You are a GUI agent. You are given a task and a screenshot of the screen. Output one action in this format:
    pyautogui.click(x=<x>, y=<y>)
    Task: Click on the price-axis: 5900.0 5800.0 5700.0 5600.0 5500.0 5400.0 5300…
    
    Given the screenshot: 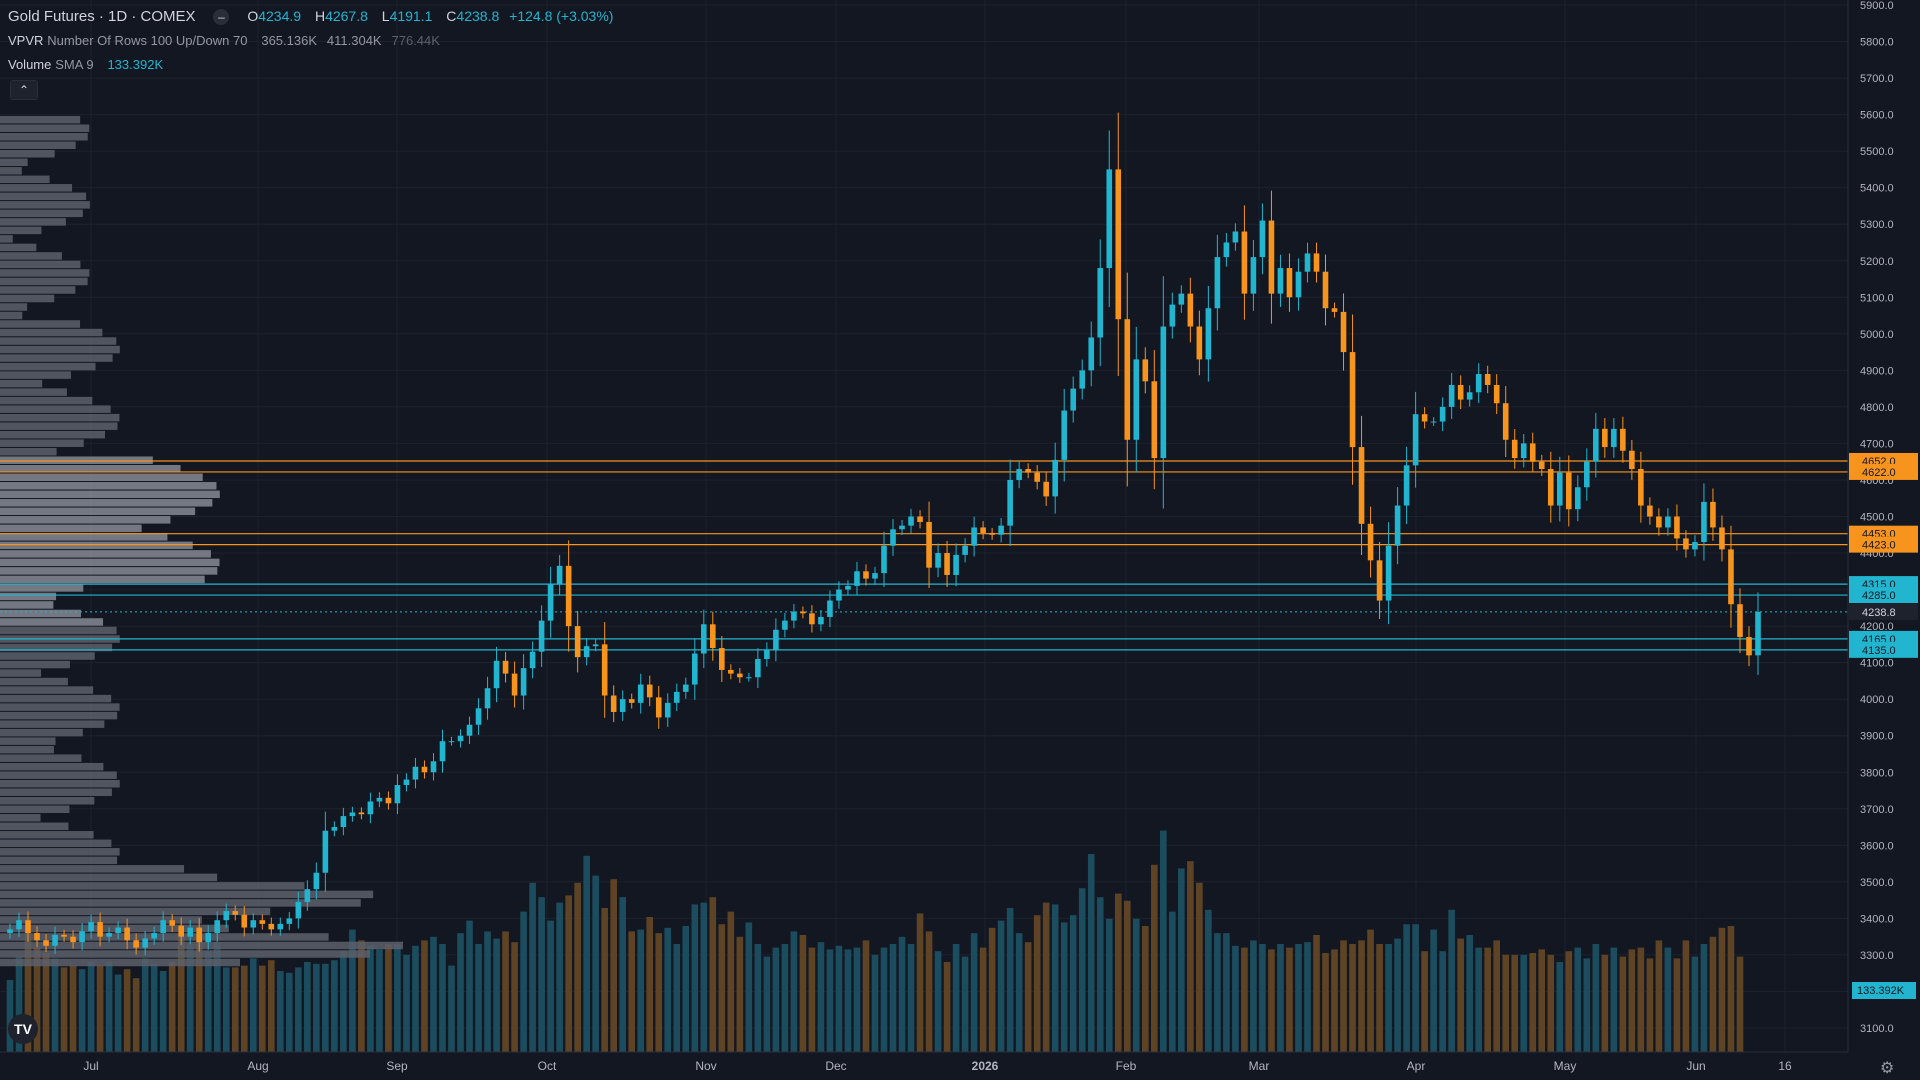 What is the action you would take?
    pyautogui.click(x=1883, y=540)
    